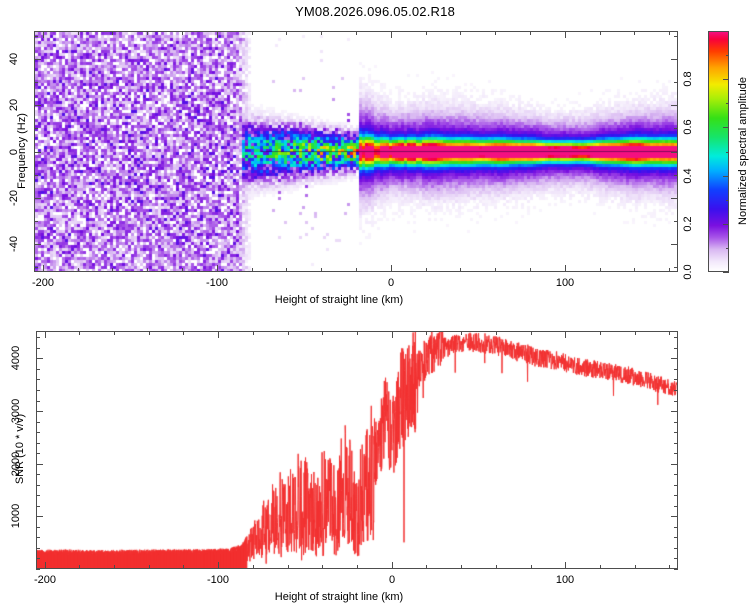 This screenshot has width=750, height=603. Describe the element at coordinates (218, 580) in the screenshot. I see `x-tick-label: -100` at that location.